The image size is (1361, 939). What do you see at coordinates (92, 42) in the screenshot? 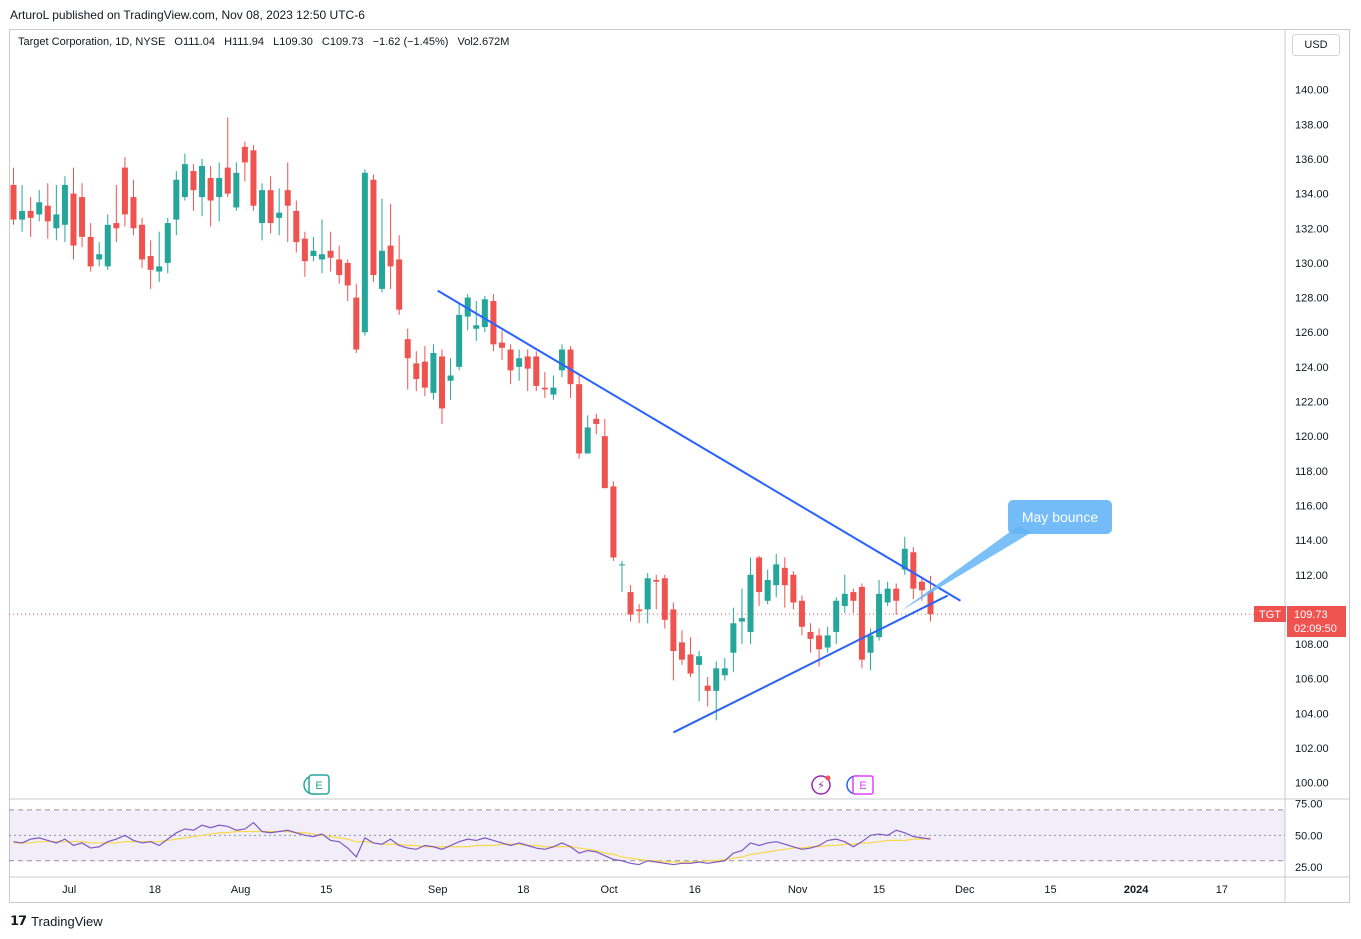
I see `symbol-name: Target Corporation, 1D, NYSE` at bounding box center [92, 42].